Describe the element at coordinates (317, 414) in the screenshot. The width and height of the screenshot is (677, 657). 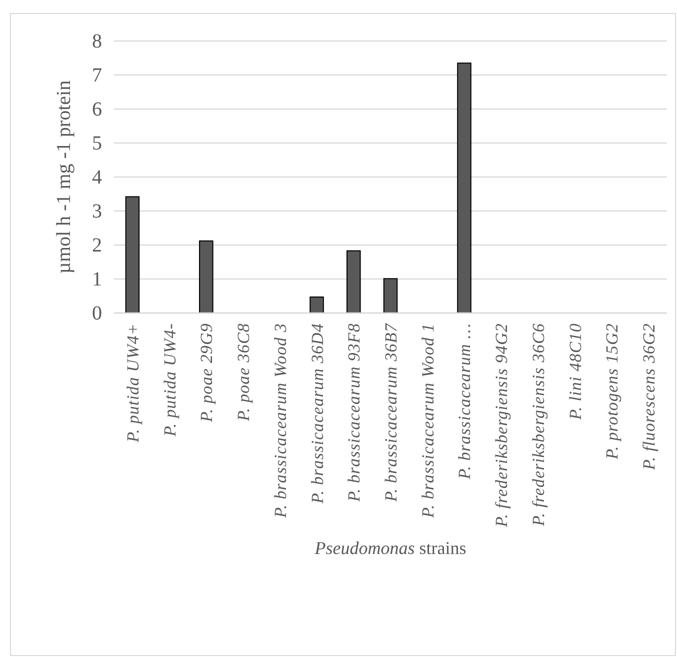
I see `x-tick-label: P. brassicacearum 36D4` at that location.